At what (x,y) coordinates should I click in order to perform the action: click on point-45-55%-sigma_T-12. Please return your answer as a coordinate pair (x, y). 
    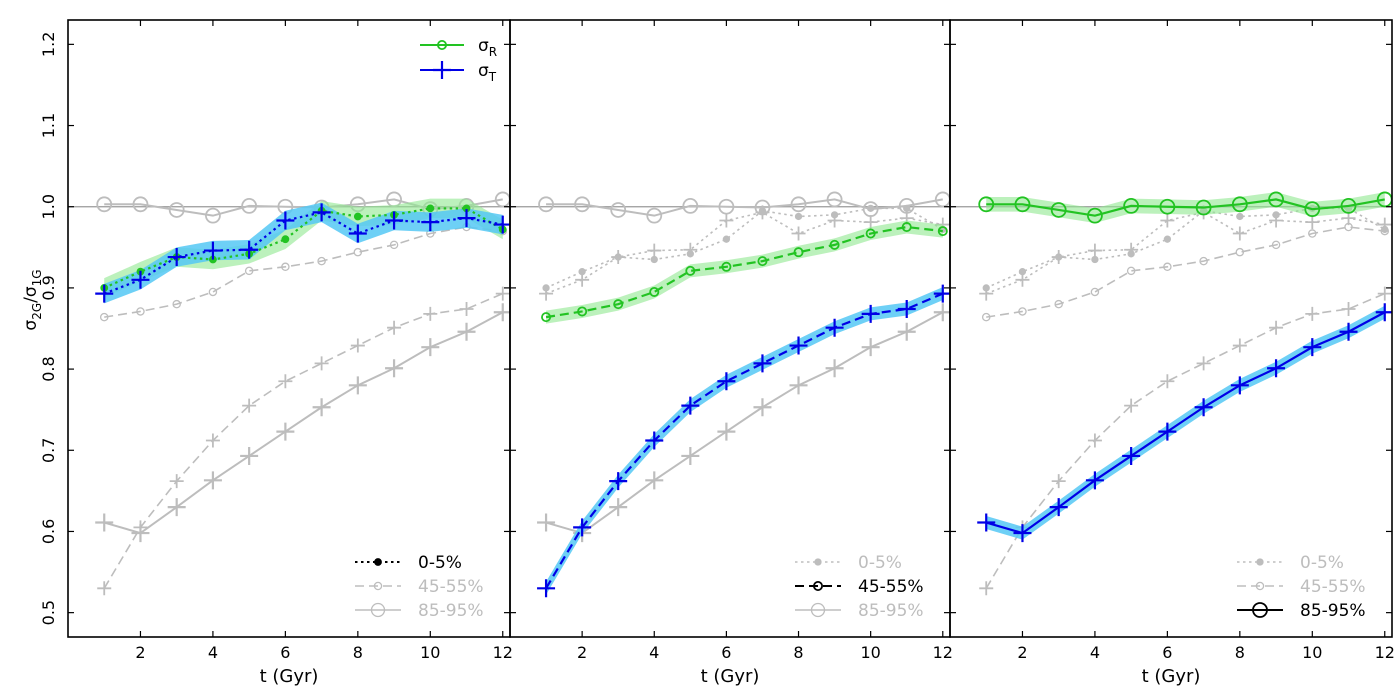
    Looking at the image, I should click on (941, 293).